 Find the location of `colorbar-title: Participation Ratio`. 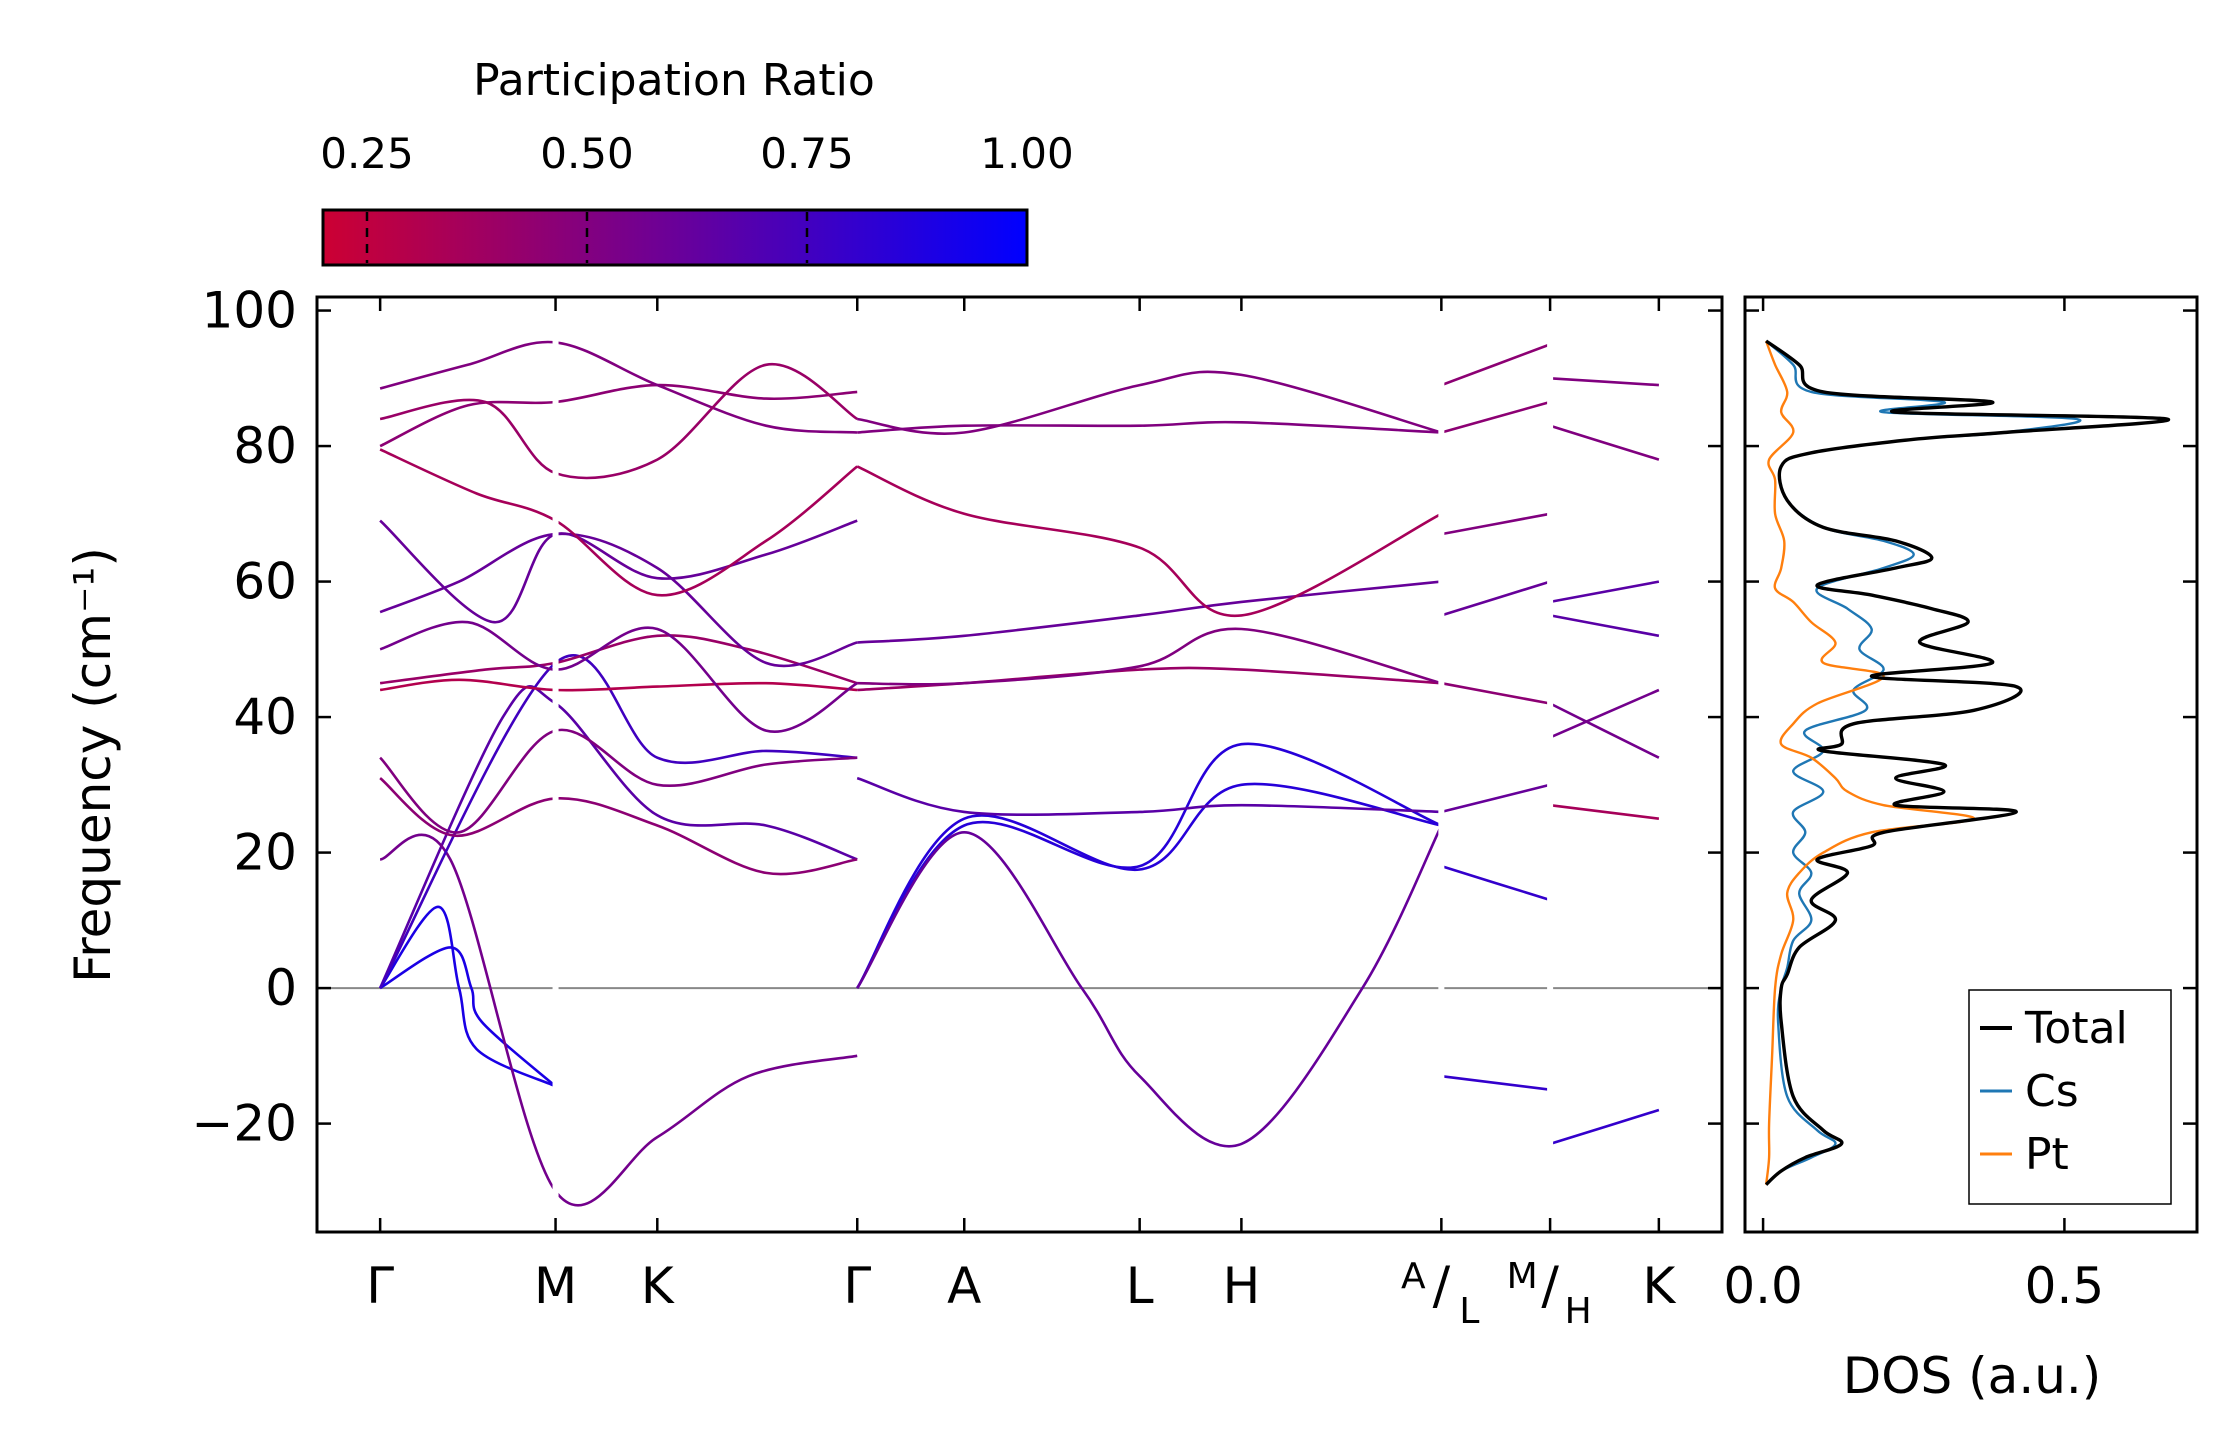

colorbar-title: Participation Ratio is located at coordinates (674, 80).